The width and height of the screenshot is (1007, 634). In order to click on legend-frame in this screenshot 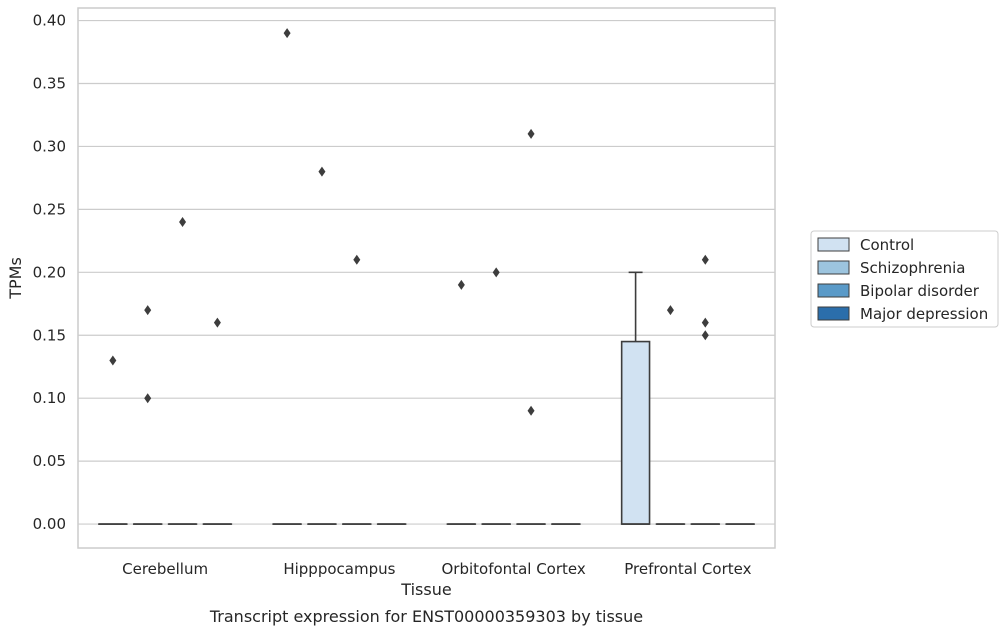, I will do `click(904, 279)`.